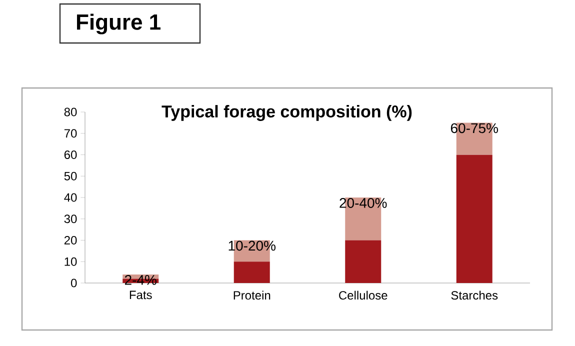 This screenshot has height=346, width=575. I want to click on annotation: 60-75%, so click(474, 128).